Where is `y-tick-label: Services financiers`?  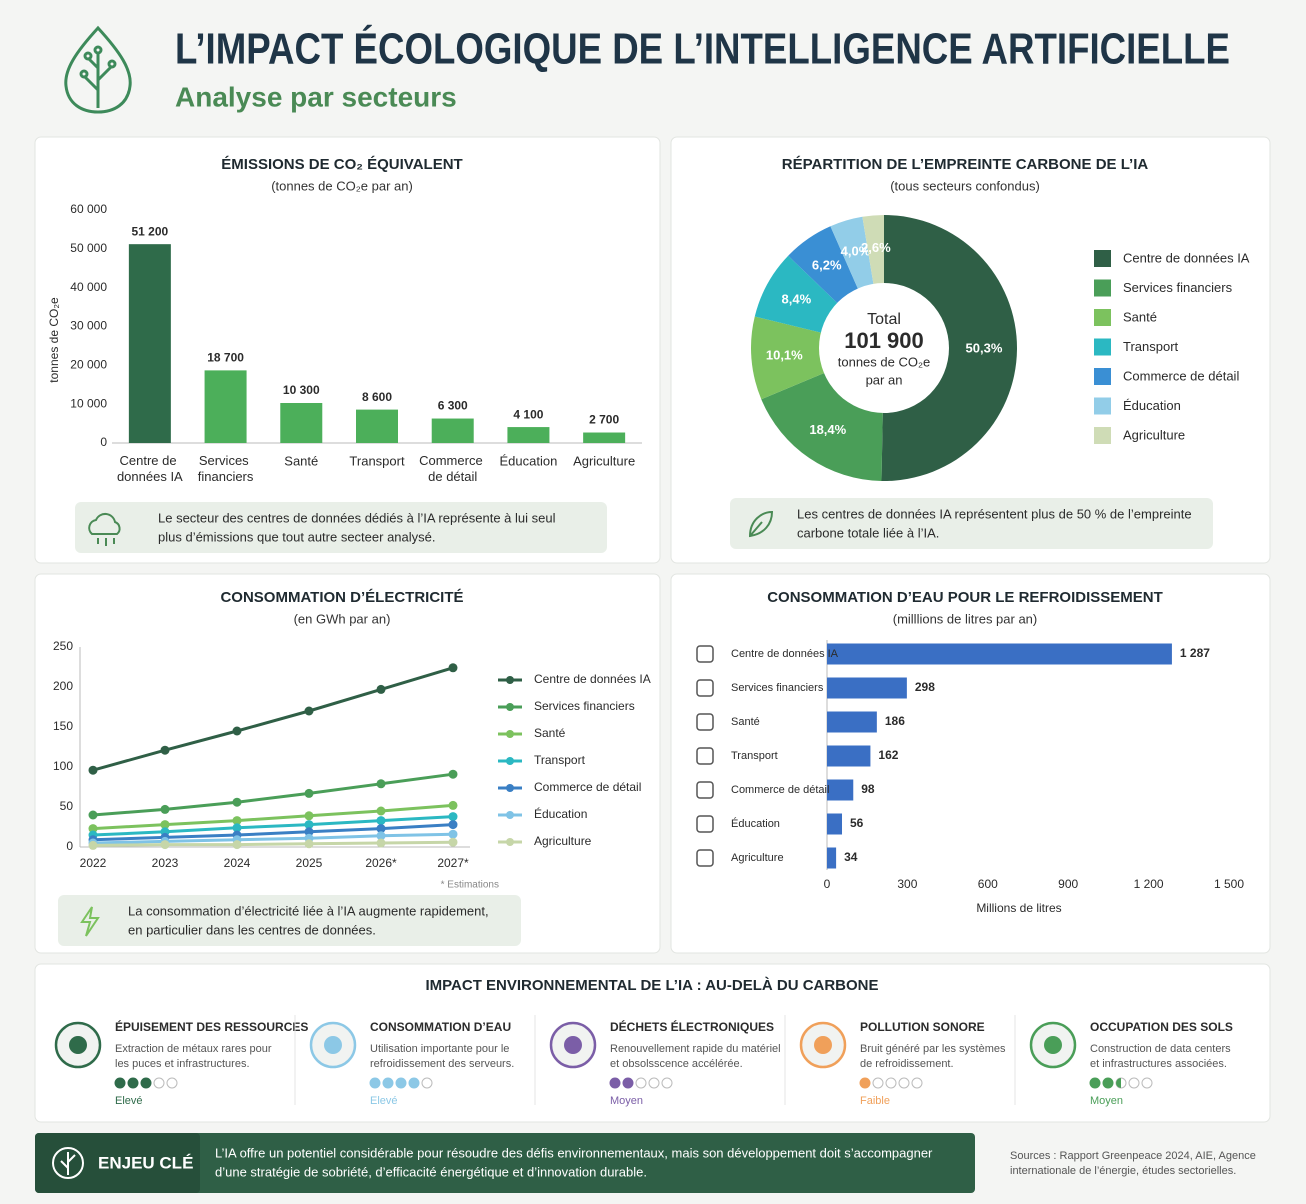
y-tick-label: Services financiers is located at coordinates (777, 688).